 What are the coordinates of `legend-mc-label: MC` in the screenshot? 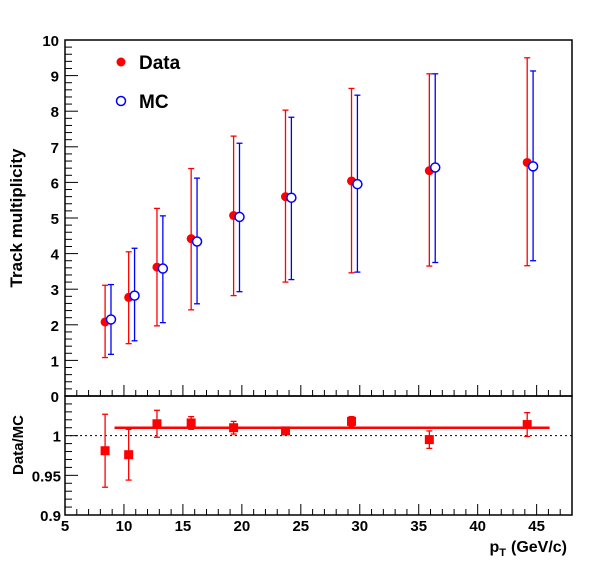 It's located at (154, 102).